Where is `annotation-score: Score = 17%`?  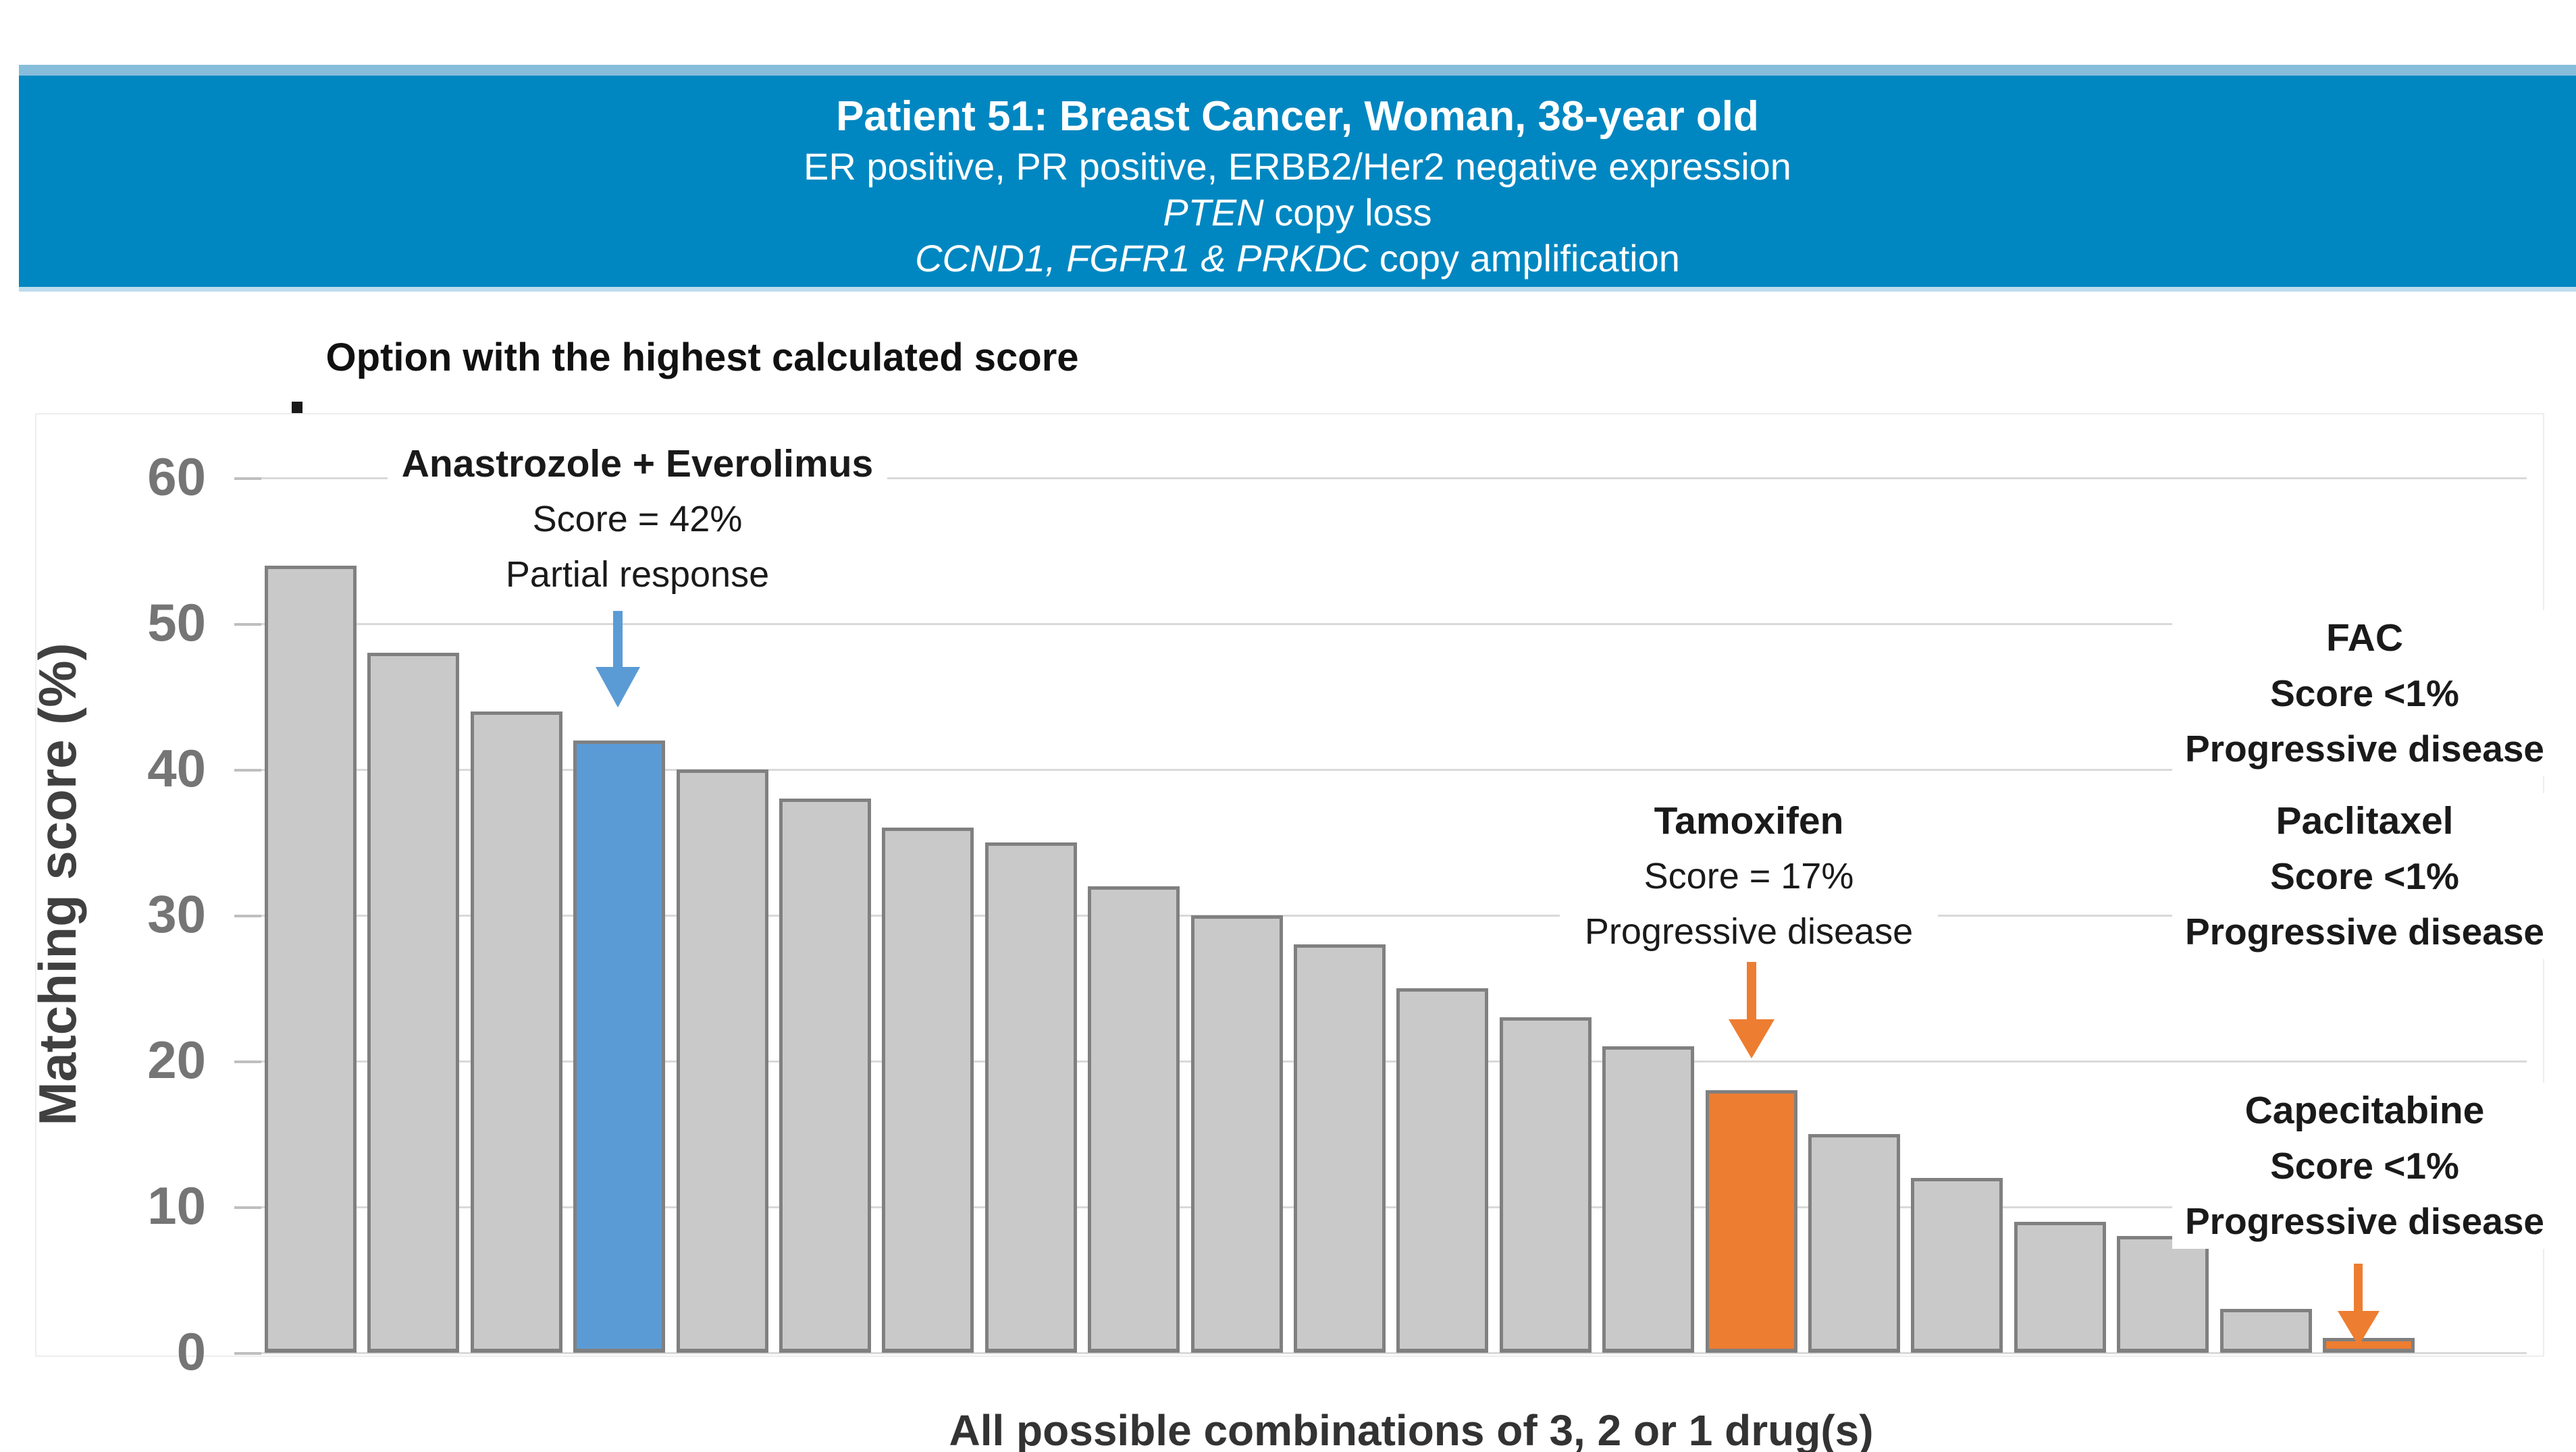
annotation-score: Score = 17% is located at coordinates (1749, 876).